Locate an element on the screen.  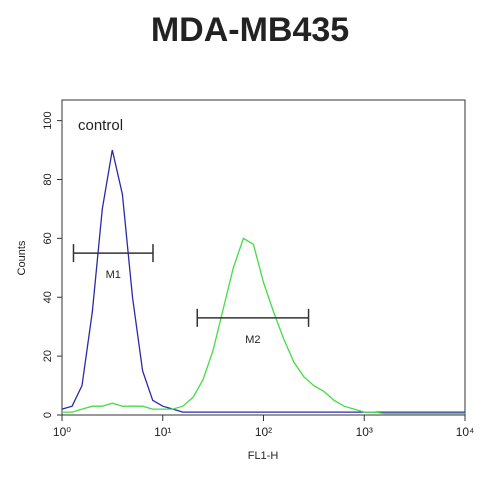
x-tick-label: 10⁰ is located at coordinates (62, 432).